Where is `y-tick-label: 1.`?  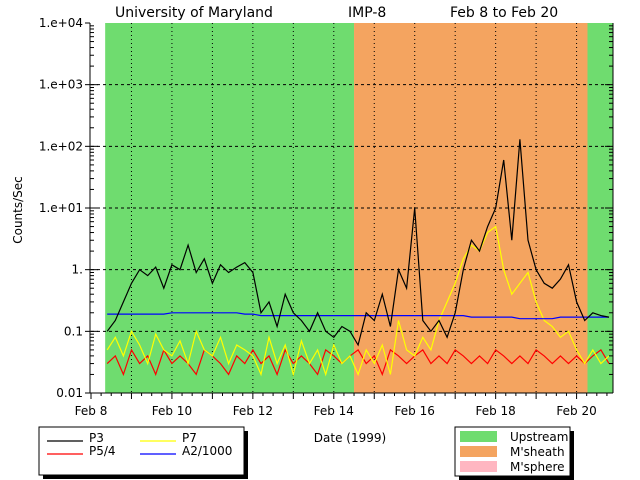
y-tick-label: 1. is located at coordinates (77, 270).